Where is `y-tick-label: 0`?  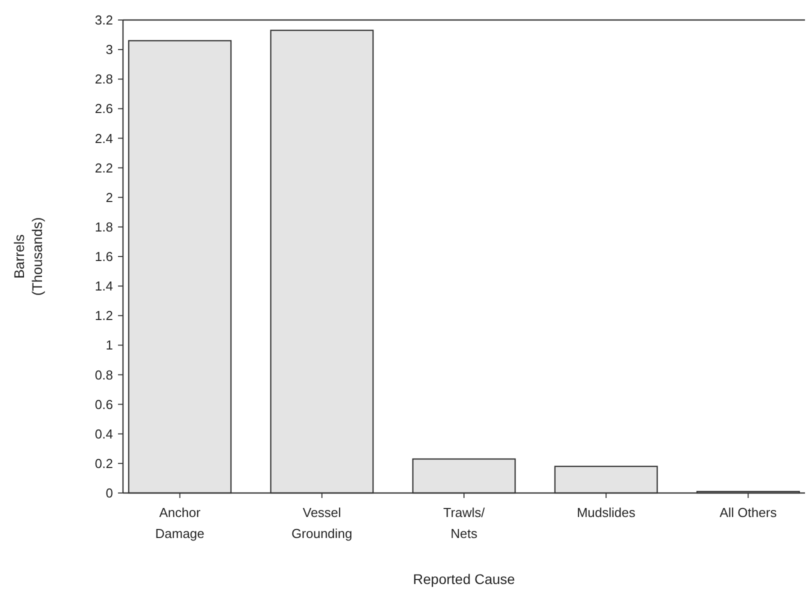 y-tick-label: 0 is located at coordinates (109, 493).